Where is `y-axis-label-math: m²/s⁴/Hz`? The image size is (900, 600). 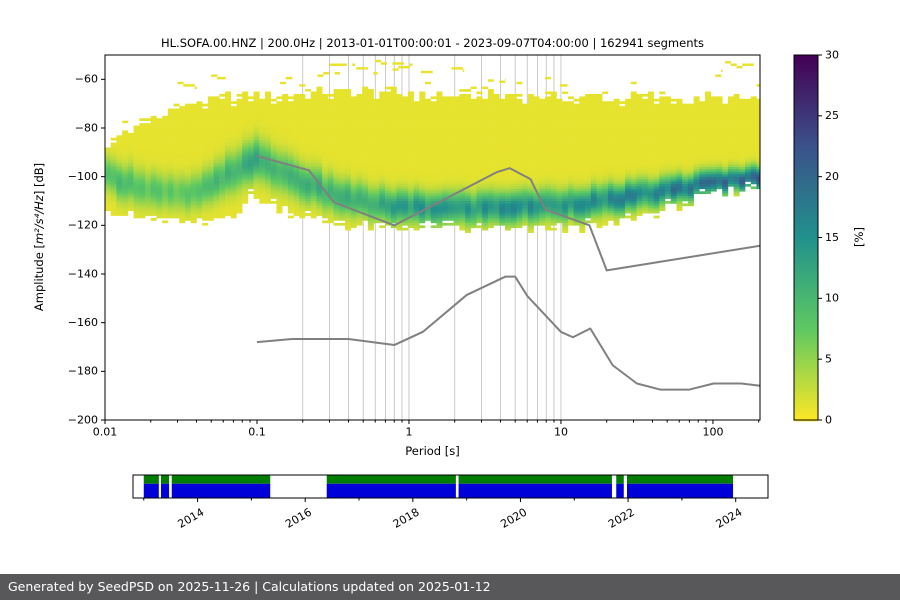 y-axis-label-math: m²/s⁴/Hz is located at coordinates (39, 220).